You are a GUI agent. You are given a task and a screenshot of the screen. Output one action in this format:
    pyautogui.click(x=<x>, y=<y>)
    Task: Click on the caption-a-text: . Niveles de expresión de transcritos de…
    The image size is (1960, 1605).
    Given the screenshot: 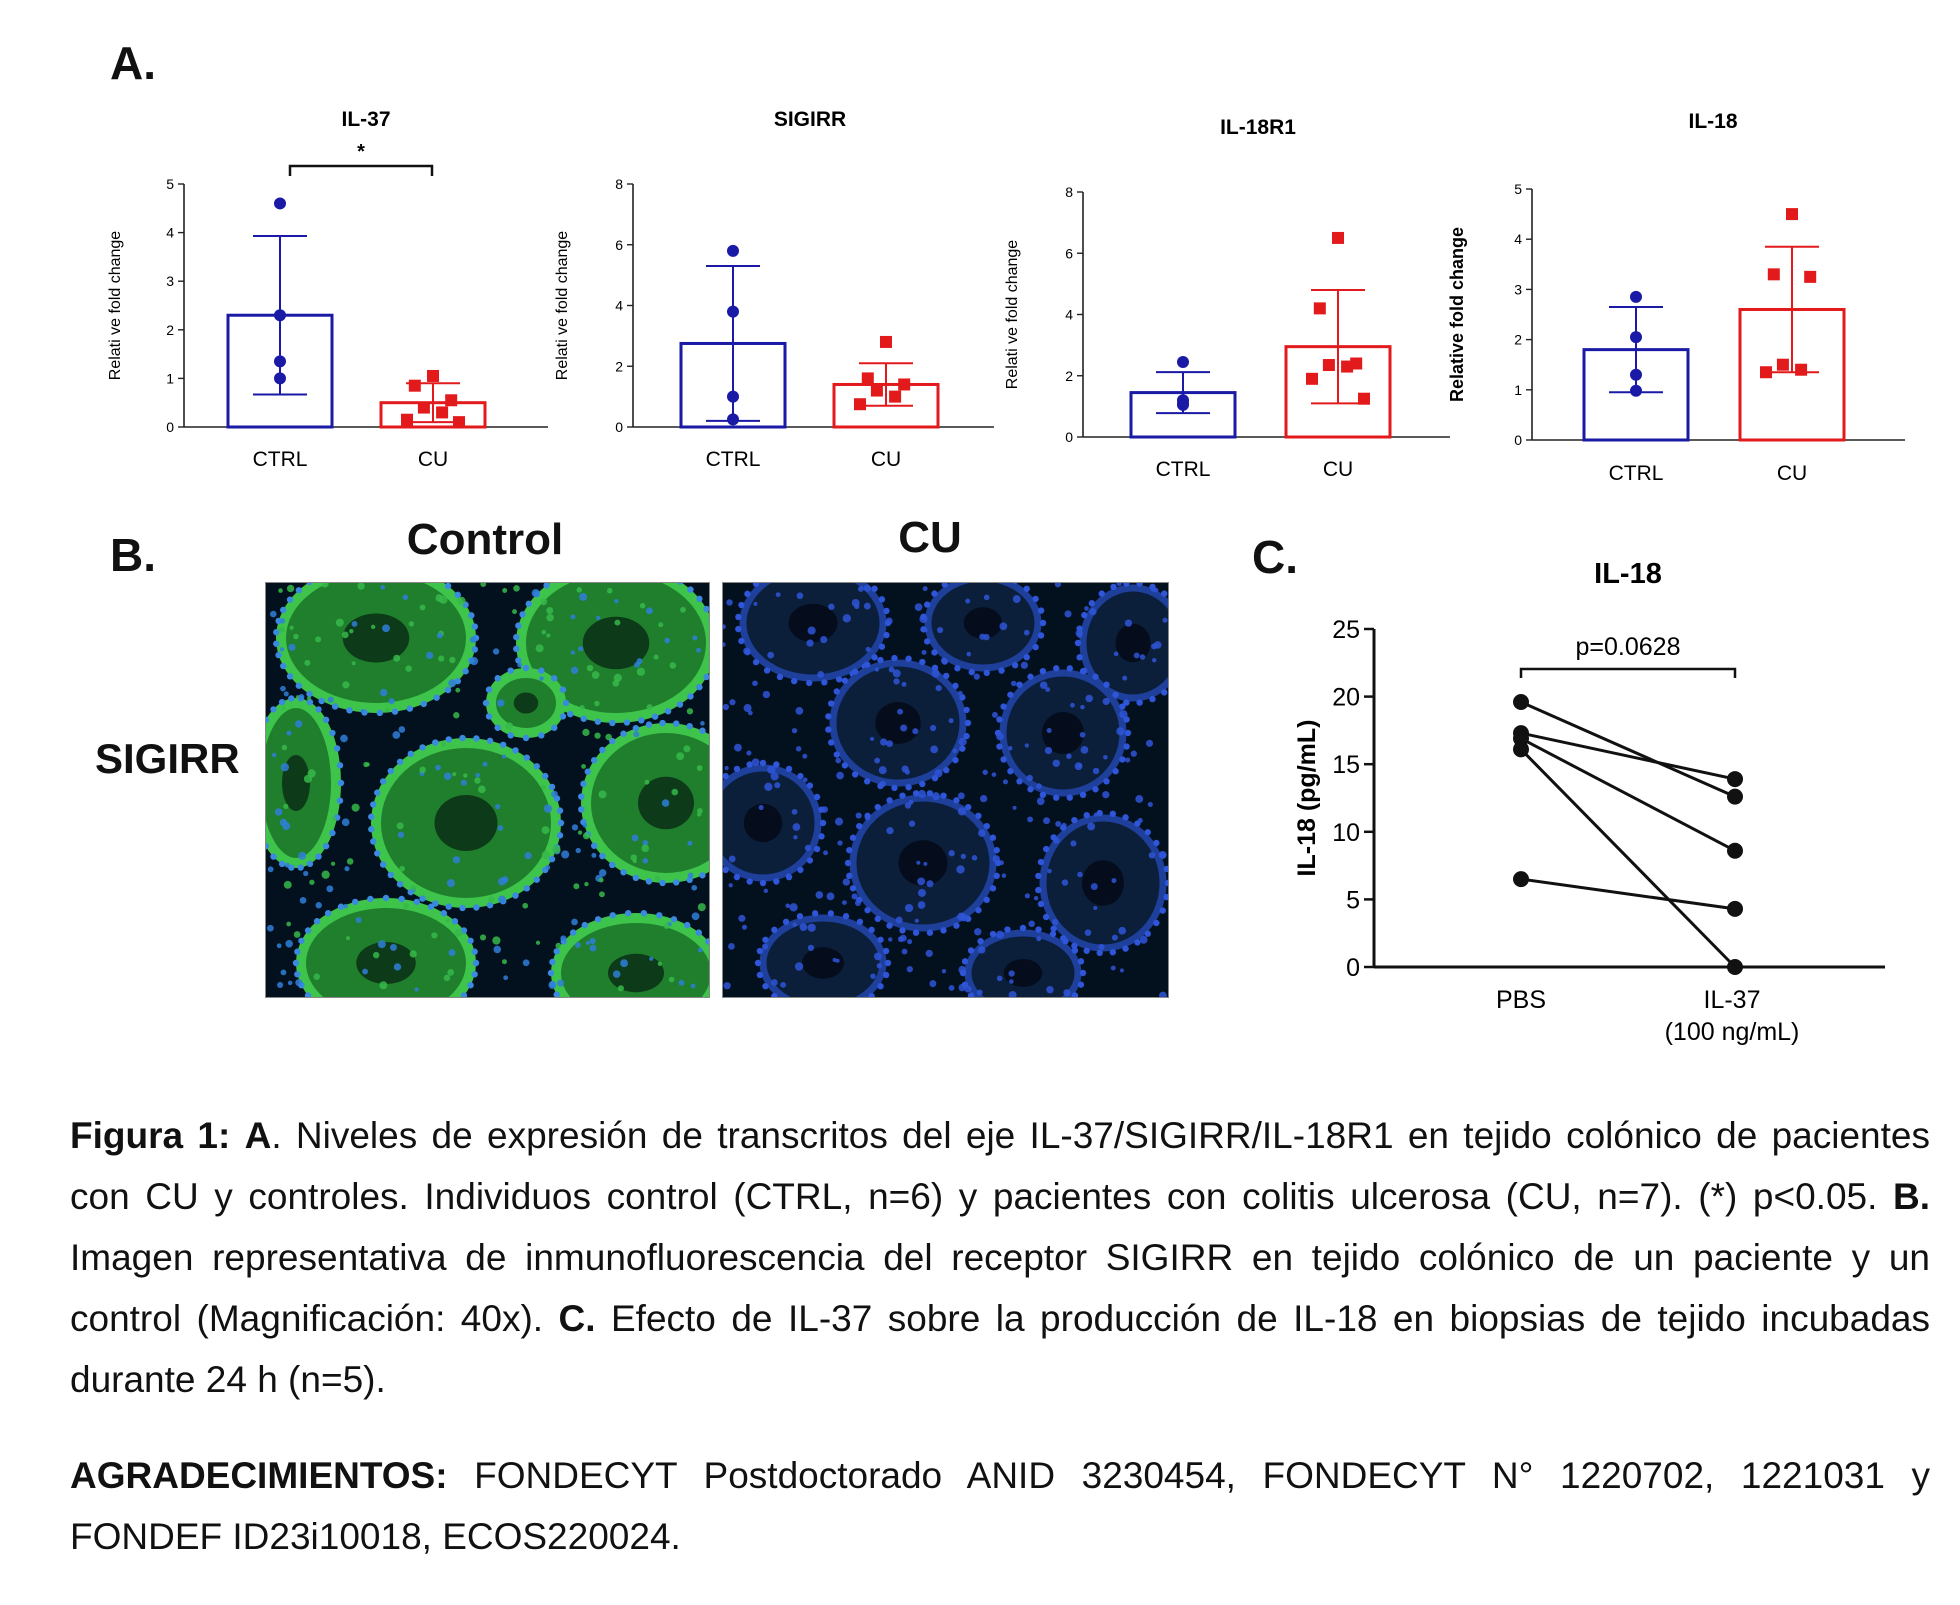 What is the action you would take?
    pyautogui.click(x=1000, y=1166)
    